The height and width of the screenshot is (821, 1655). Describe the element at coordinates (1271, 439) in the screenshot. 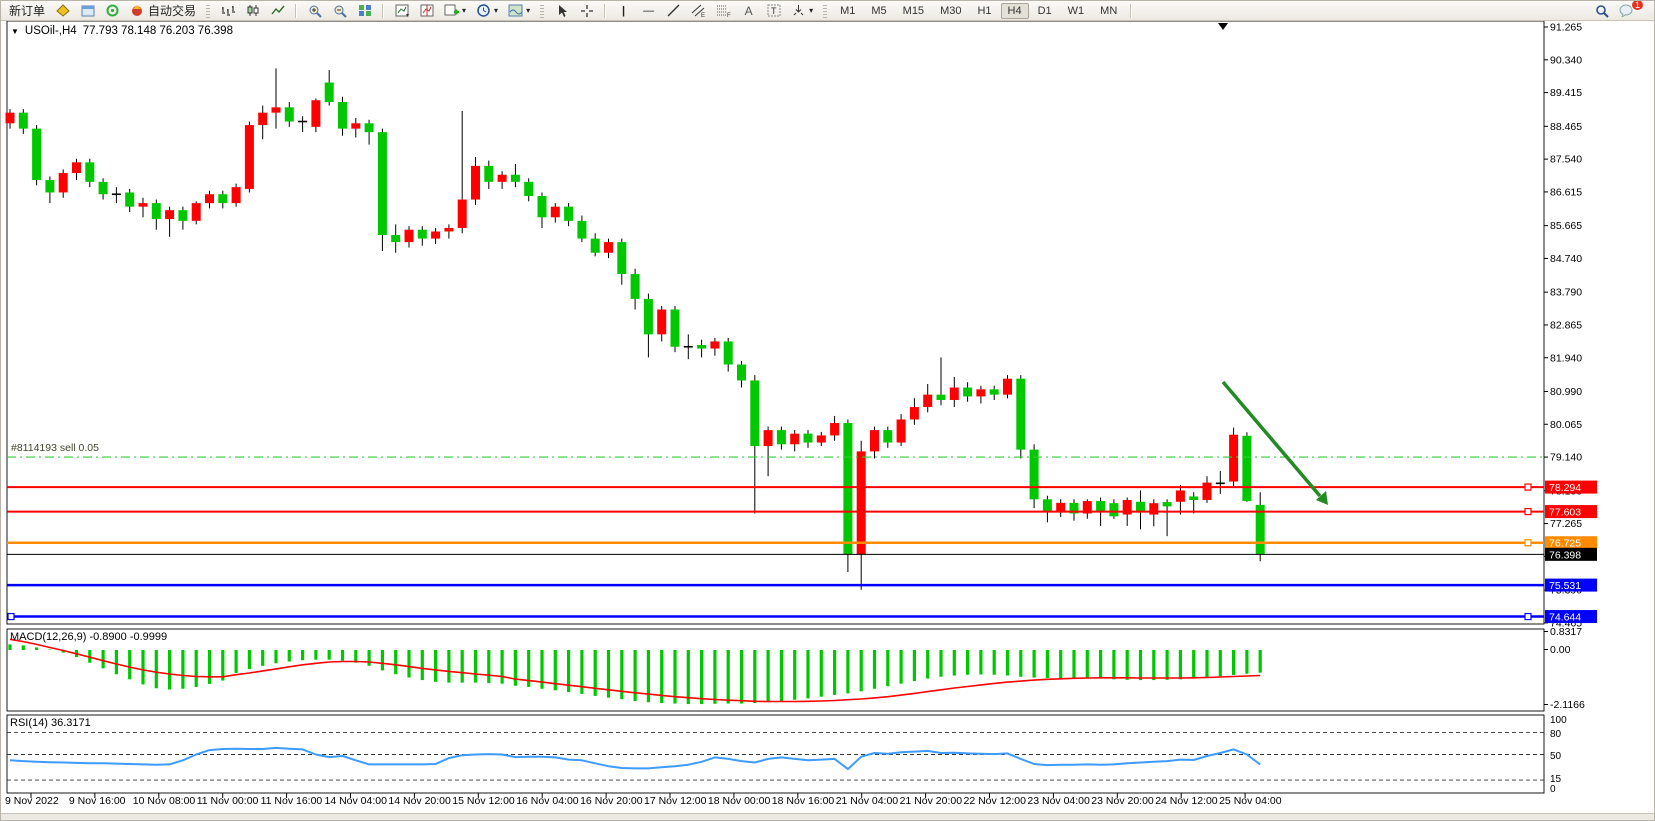

I see `trend-arrow` at that location.